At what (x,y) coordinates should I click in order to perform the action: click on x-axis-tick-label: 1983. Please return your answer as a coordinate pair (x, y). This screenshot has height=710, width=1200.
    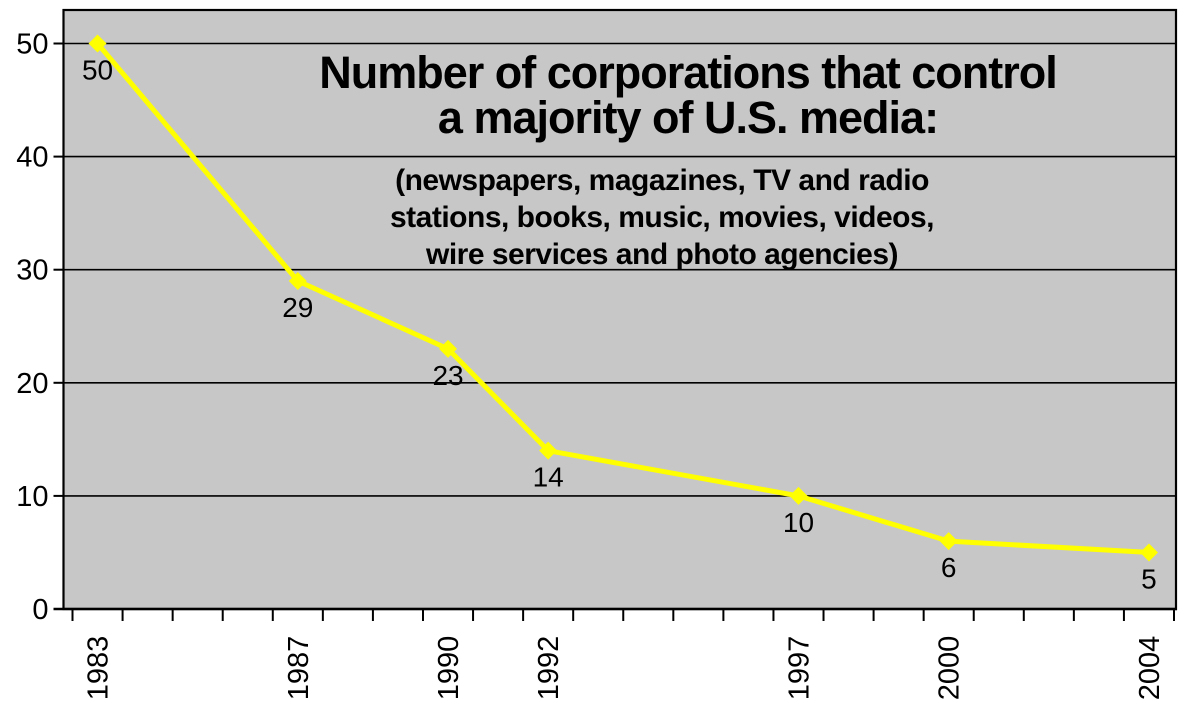
    Looking at the image, I should click on (99, 668).